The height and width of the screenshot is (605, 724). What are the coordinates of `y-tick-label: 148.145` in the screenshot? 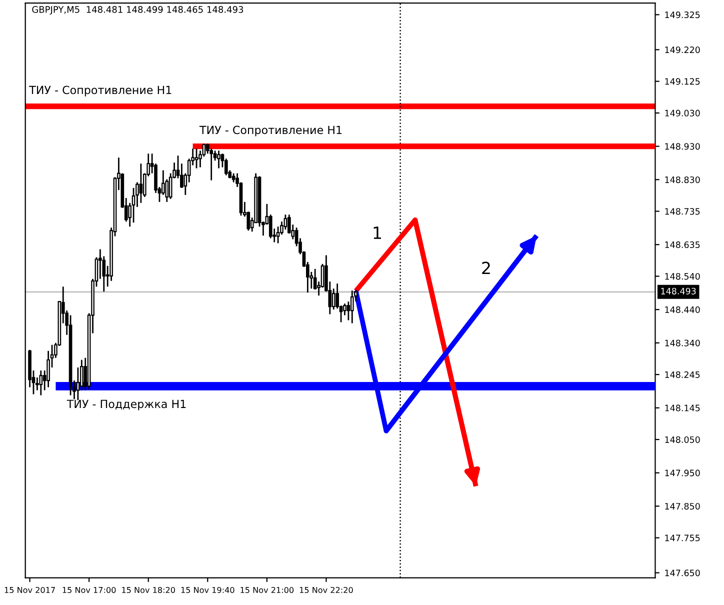 It's located at (682, 408).